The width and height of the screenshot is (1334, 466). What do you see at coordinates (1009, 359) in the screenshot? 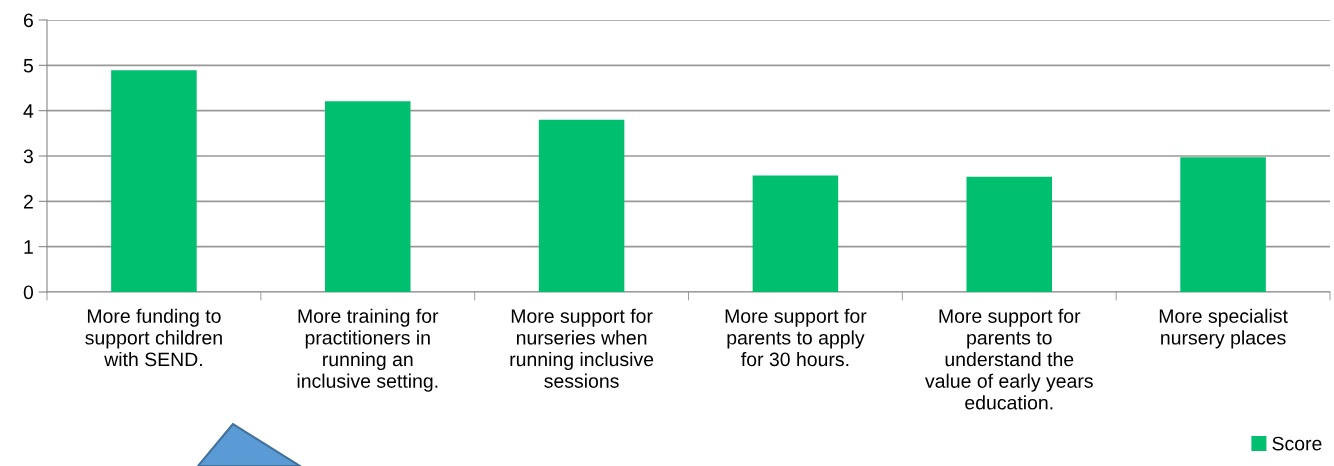
I see `x-tick-label: More support for parents to understand the value of early years education.` at bounding box center [1009, 359].